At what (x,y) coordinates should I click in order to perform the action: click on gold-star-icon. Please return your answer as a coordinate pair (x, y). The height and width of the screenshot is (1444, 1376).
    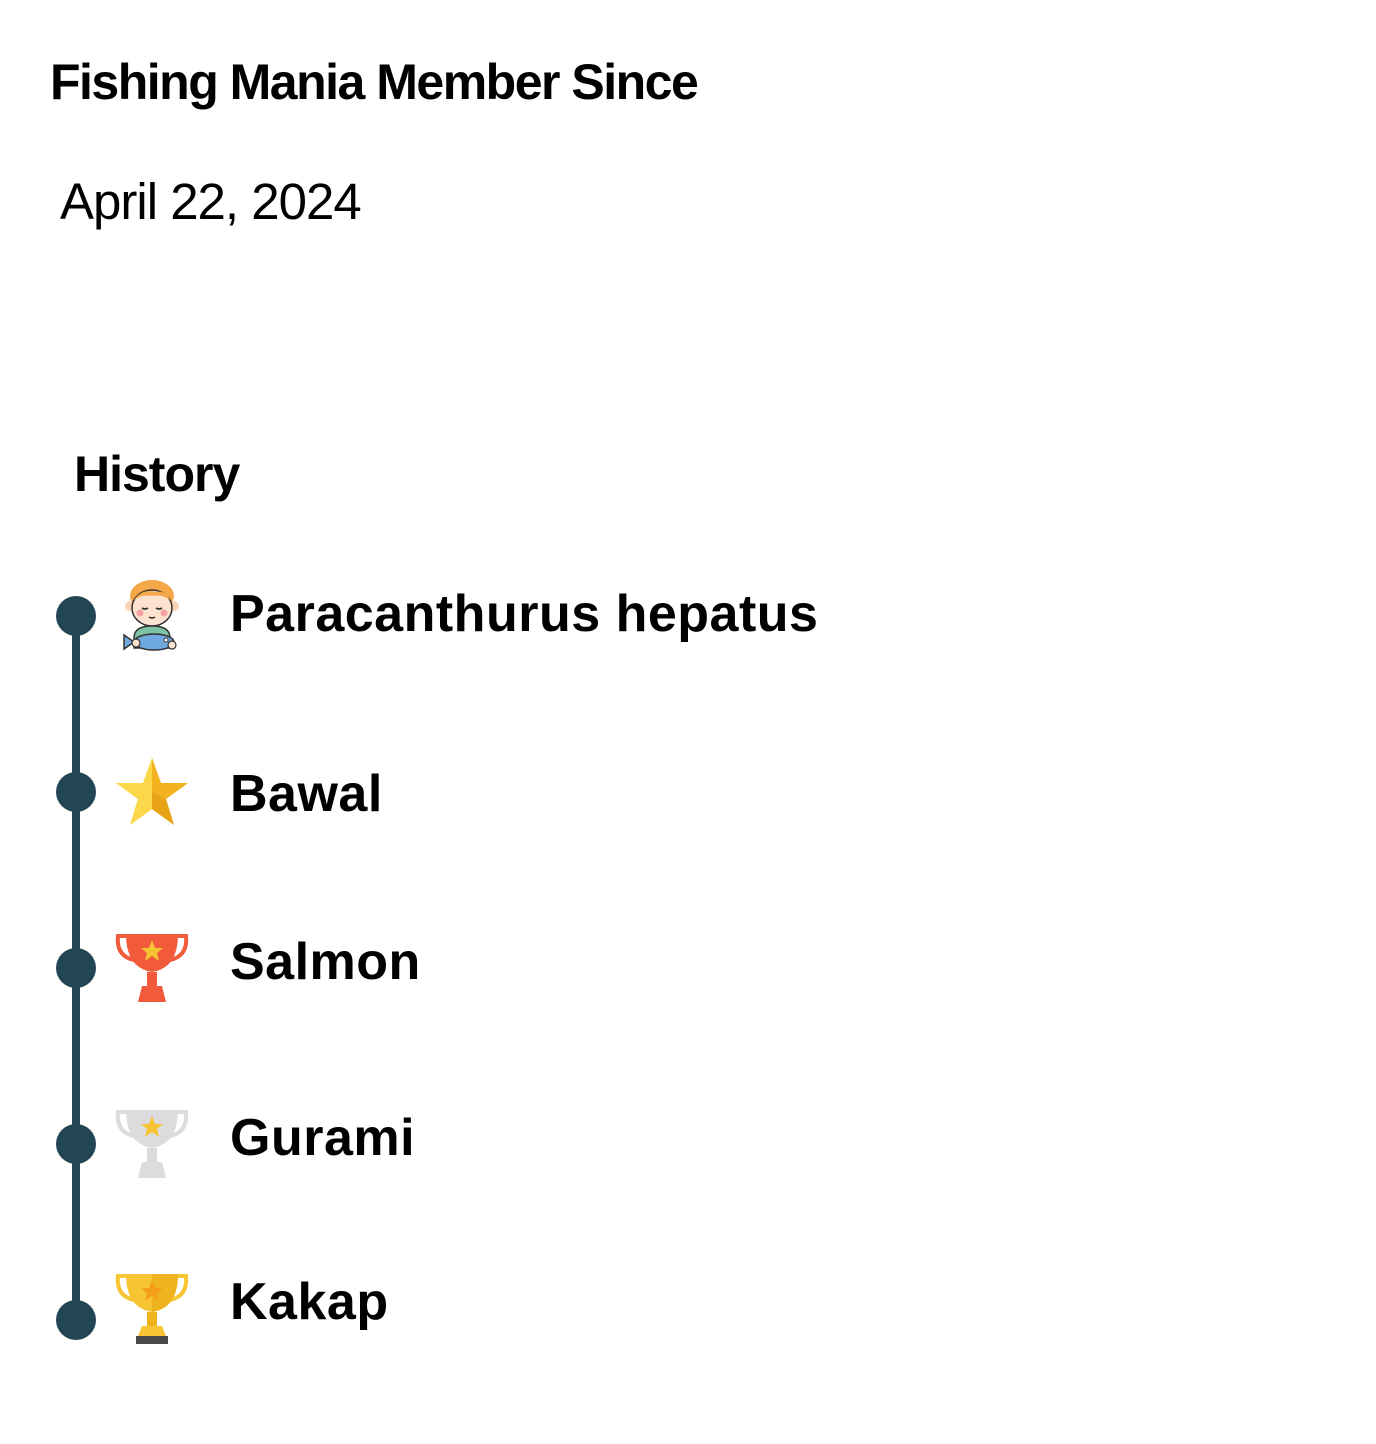
    Looking at the image, I should click on (152, 792).